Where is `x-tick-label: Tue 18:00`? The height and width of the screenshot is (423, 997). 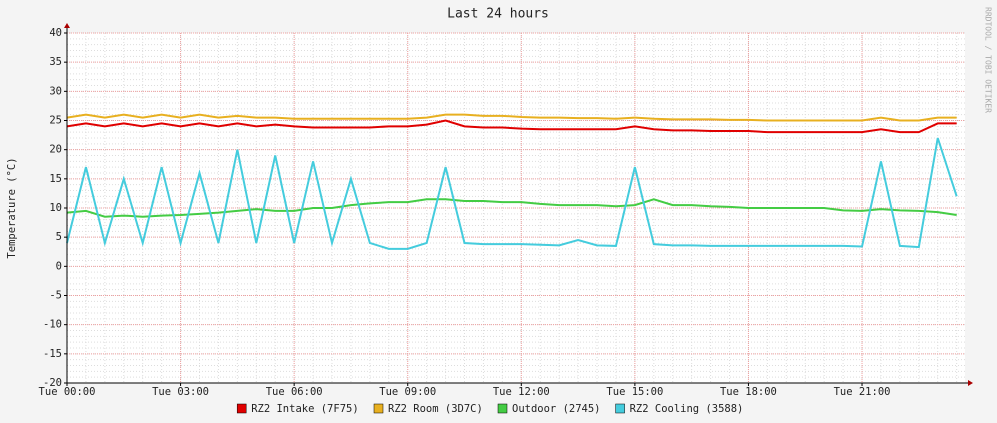 x-tick-label: Tue 18:00 is located at coordinates (748, 392).